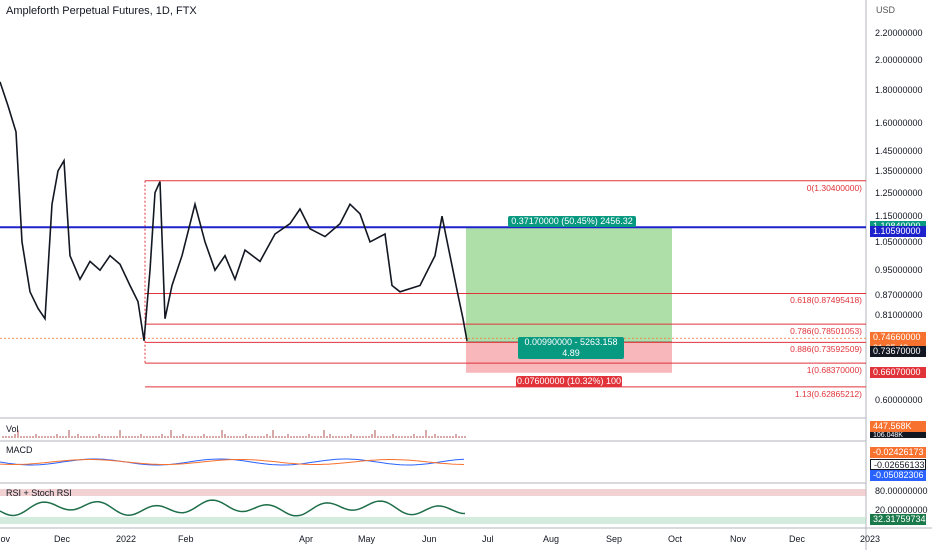 The width and height of the screenshot is (932, 550). I want to click on volume-label: Vol, so click(12, 429).